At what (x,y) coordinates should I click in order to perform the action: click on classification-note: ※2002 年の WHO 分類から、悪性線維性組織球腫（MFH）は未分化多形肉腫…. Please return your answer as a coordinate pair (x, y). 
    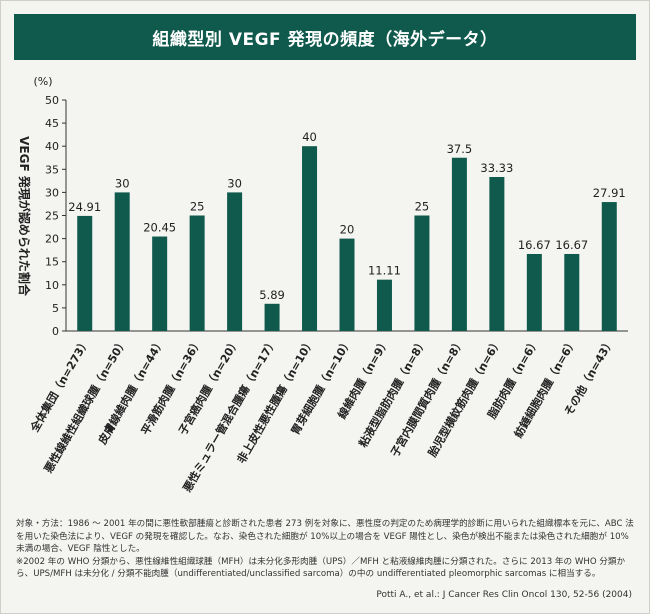
    Looking at the image, I should click on (321, 568).